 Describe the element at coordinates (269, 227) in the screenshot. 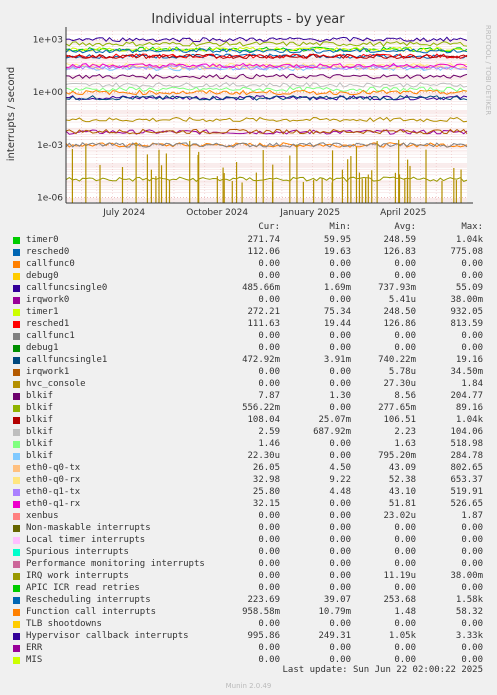

I see `header-cur: Cur:` at that location.